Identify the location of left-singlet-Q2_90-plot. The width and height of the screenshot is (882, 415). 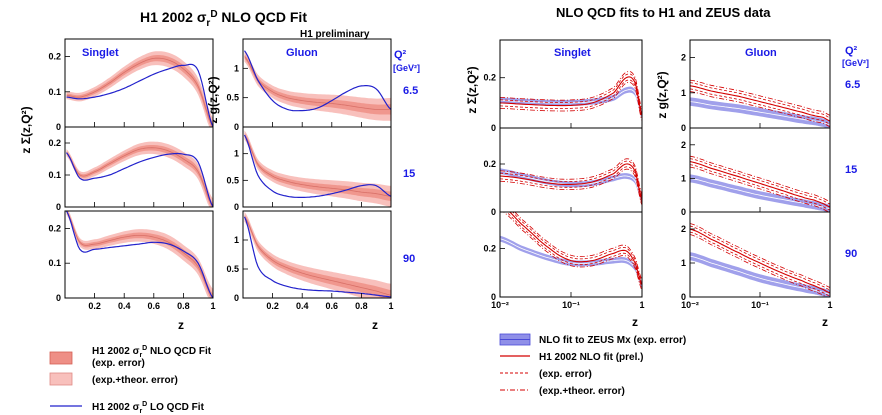
(139, 254).